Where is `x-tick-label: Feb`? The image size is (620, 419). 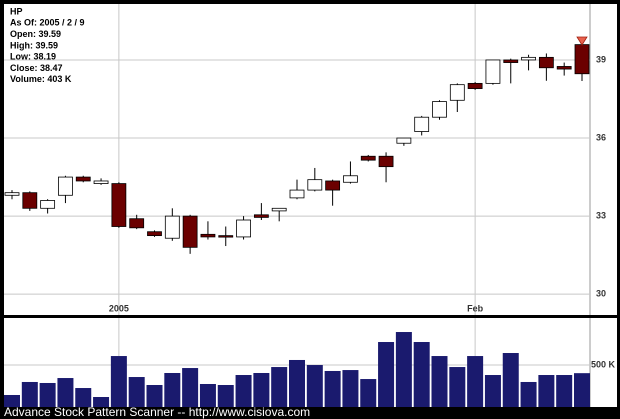 x-tick-label: Feb is located at coordinates (475, 308).